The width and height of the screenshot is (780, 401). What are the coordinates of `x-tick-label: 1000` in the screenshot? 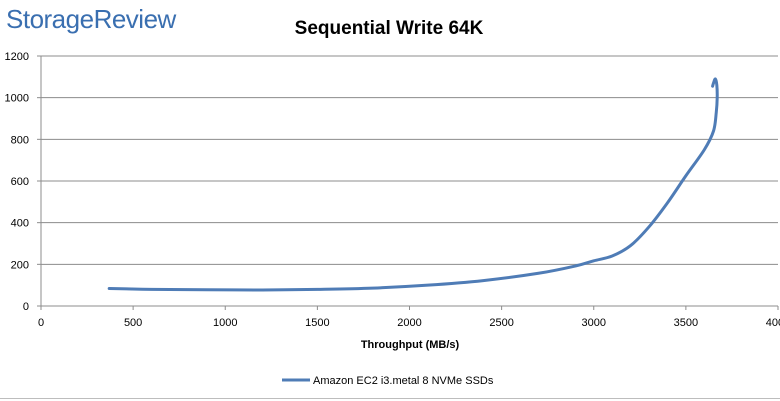 It's located at (225, 323).